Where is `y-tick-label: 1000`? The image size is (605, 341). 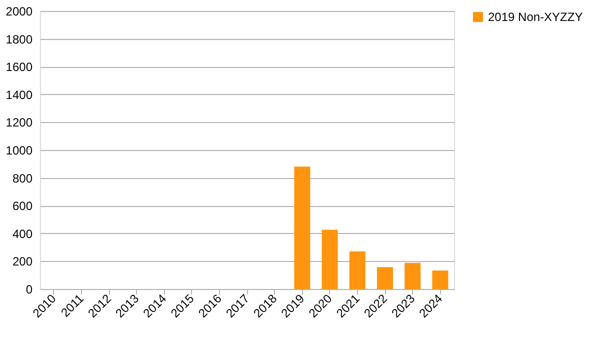 y-tick-label: 1000 is located at coordinates (19, 151).